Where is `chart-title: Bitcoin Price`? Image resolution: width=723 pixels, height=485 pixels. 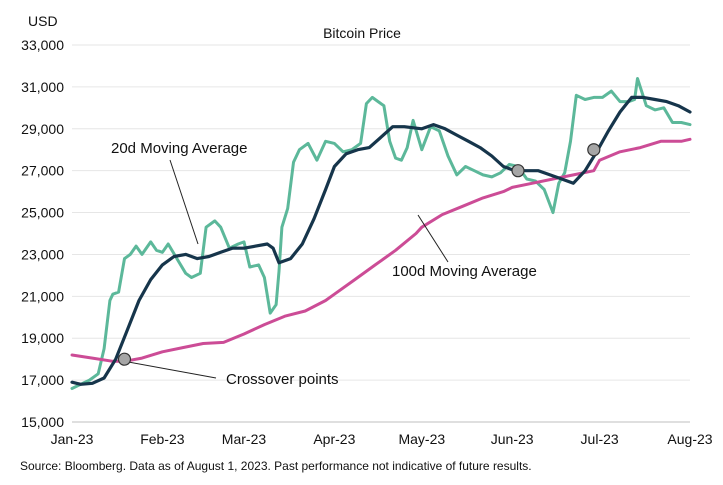 chart-title: Bitcoin Price is located at coordinates (362, 33).